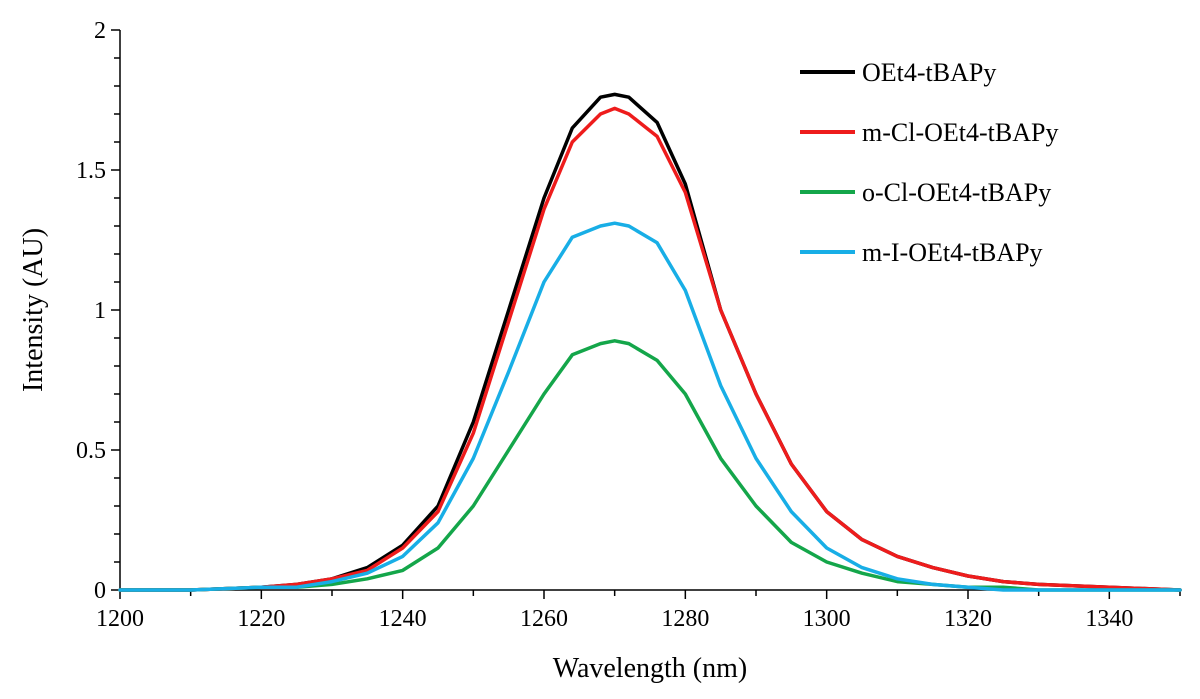  Describe the element at coordinates (960, 132) in the screenshot. I see `legend-label-m-cl-oet4-tbapy: m-Cl-OEt4-tBAPy` at that location.